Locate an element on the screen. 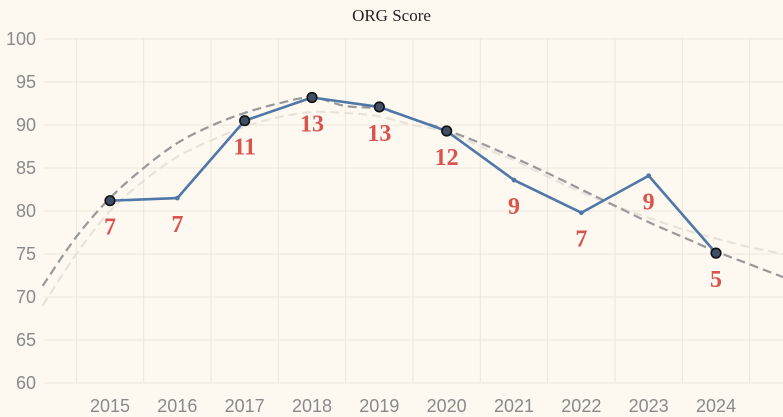 Image resolution: width=783 pixels, height=417 pixels. x-tick-label: 2017 is located at coordinates (245, 406).